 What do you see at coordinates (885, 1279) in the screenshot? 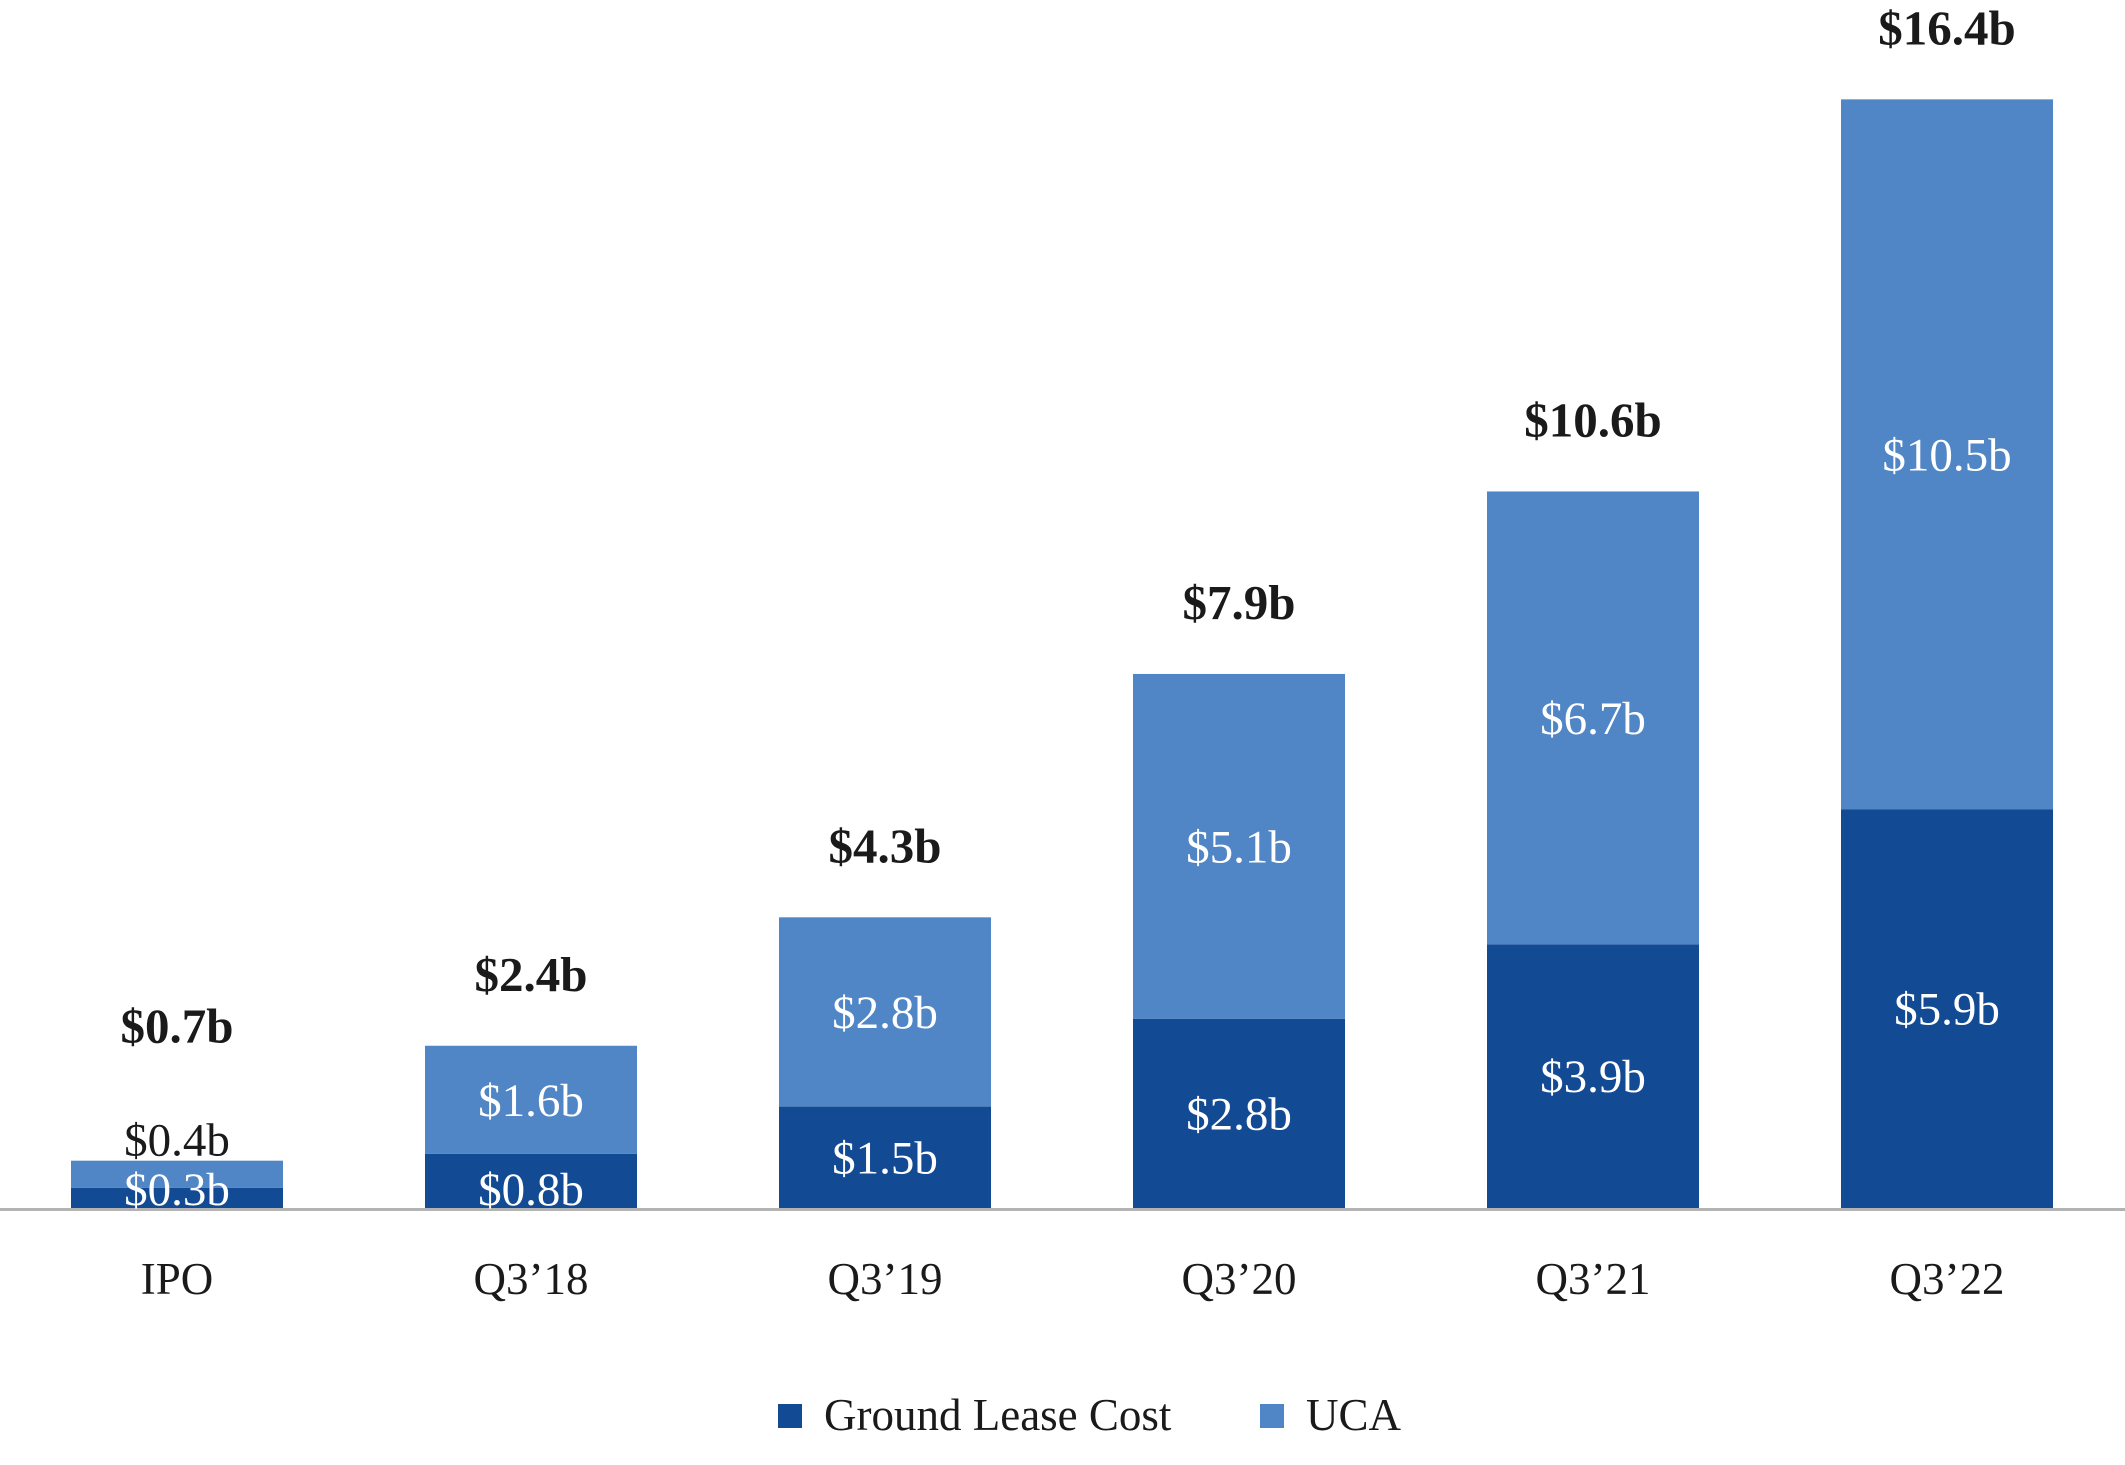
I see `x-tick-q3-19: Q3’19` at bounding box center [885, 1279].